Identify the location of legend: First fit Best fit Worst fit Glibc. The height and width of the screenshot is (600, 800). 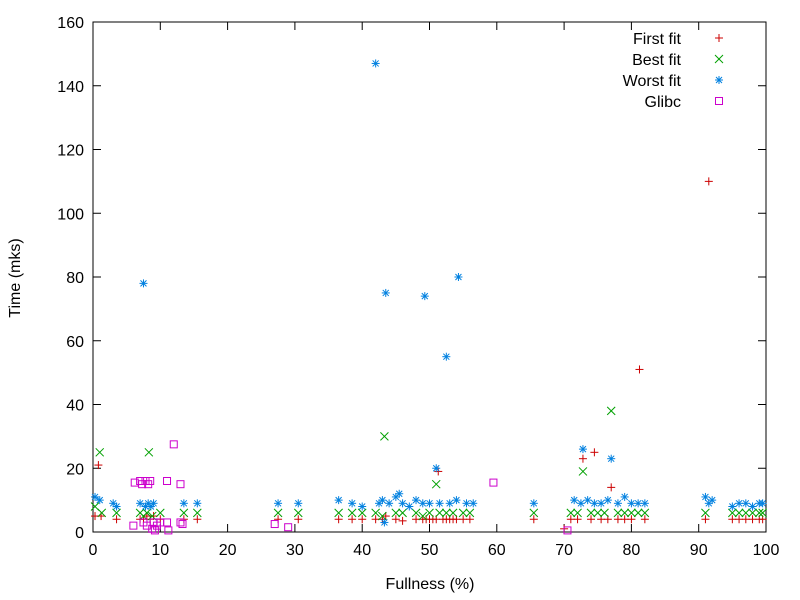
(673, 71).